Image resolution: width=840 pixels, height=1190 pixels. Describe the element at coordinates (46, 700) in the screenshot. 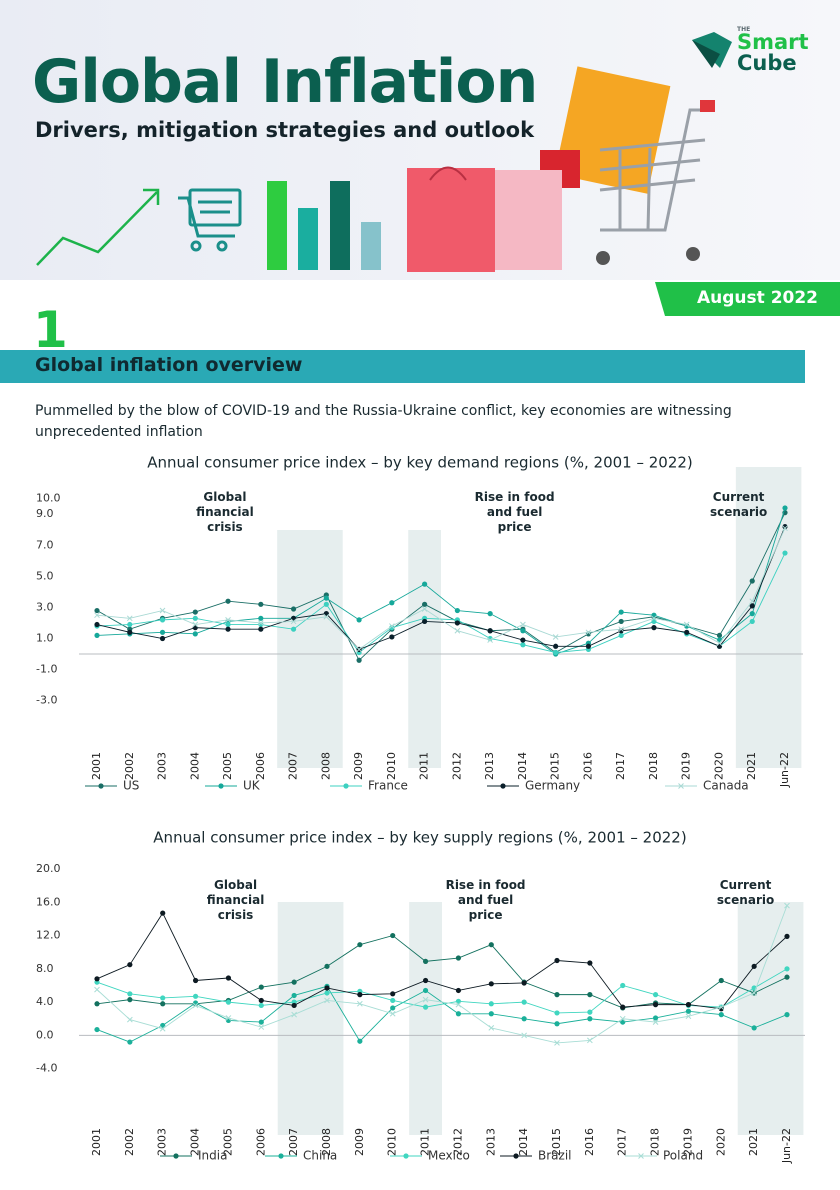

I see `y-tick-label: -3.0` at that location.